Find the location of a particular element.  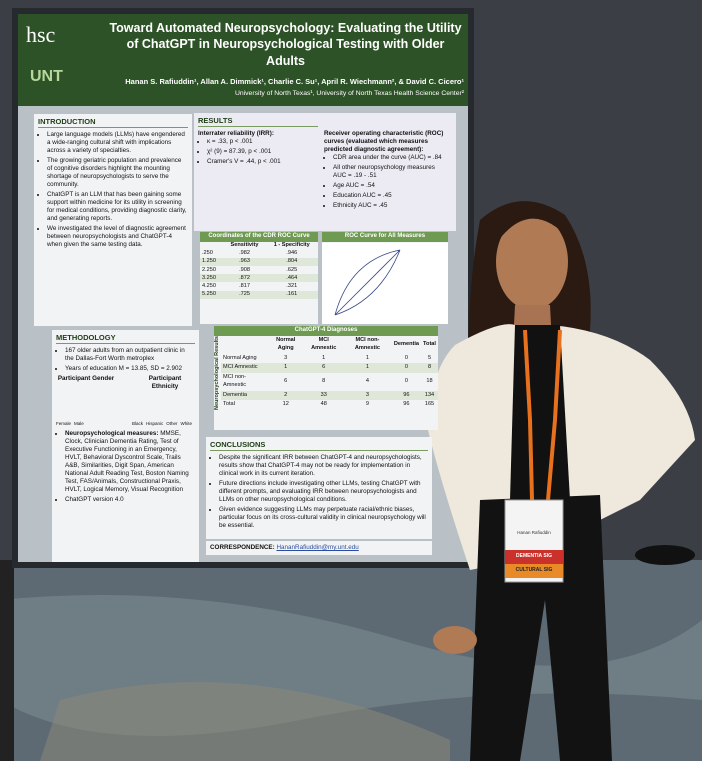

cell: 0 is located at coordinates (406, 381).